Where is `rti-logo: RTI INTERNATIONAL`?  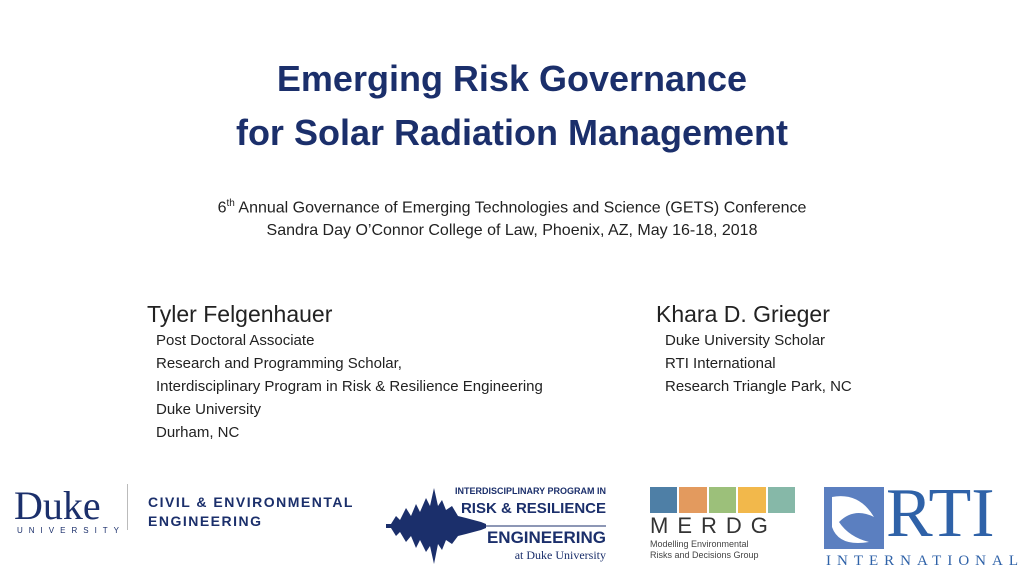
rti-logo: RTI INTERNATIONAL is located at coordinates (921, 523).